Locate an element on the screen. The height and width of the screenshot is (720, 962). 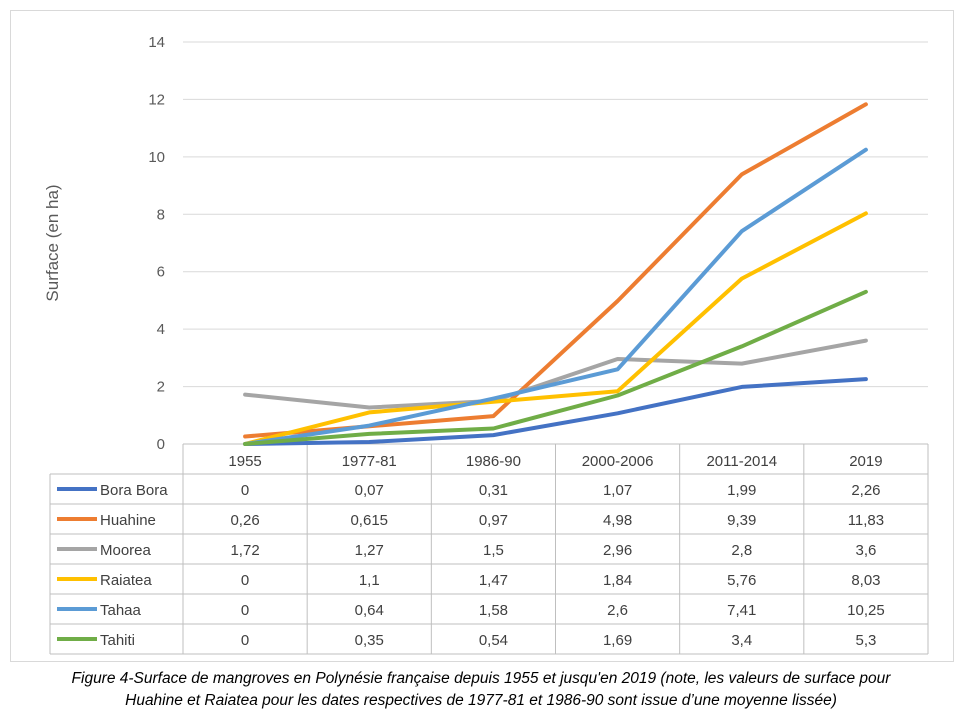
series-line-bora-bora is located at coordinates (555, 411).